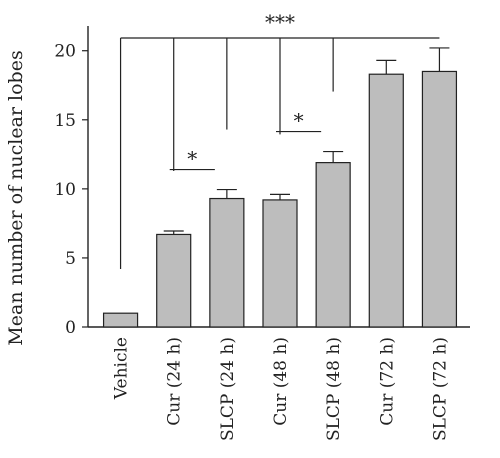 This screenshot has width=500, height=458. What do you see at coordinates (122, 368) in the screenshot?
I see `category-label-0: Vehicle` at bounding box center [122, 368].